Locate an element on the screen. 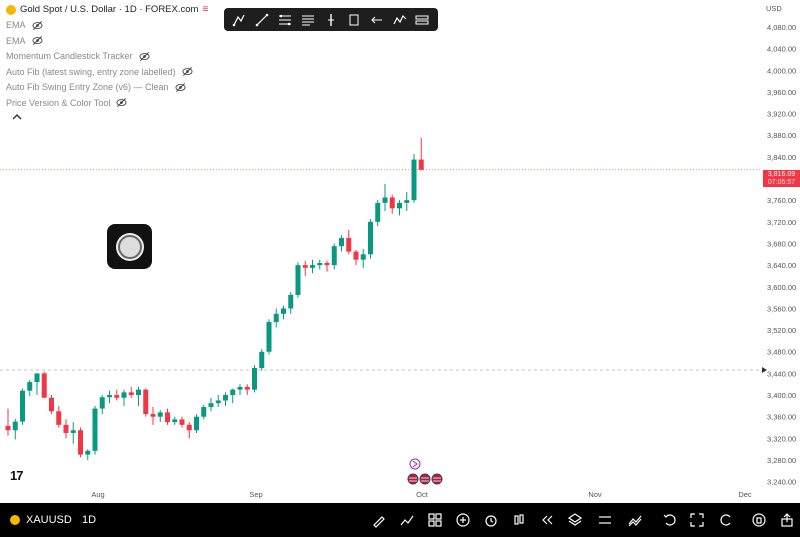 This screenshot has height=537, width=800. symbol-title: Gold Spot / U.S. Dollar · 1D · FOREX.com is located at coordinates (109, 10).